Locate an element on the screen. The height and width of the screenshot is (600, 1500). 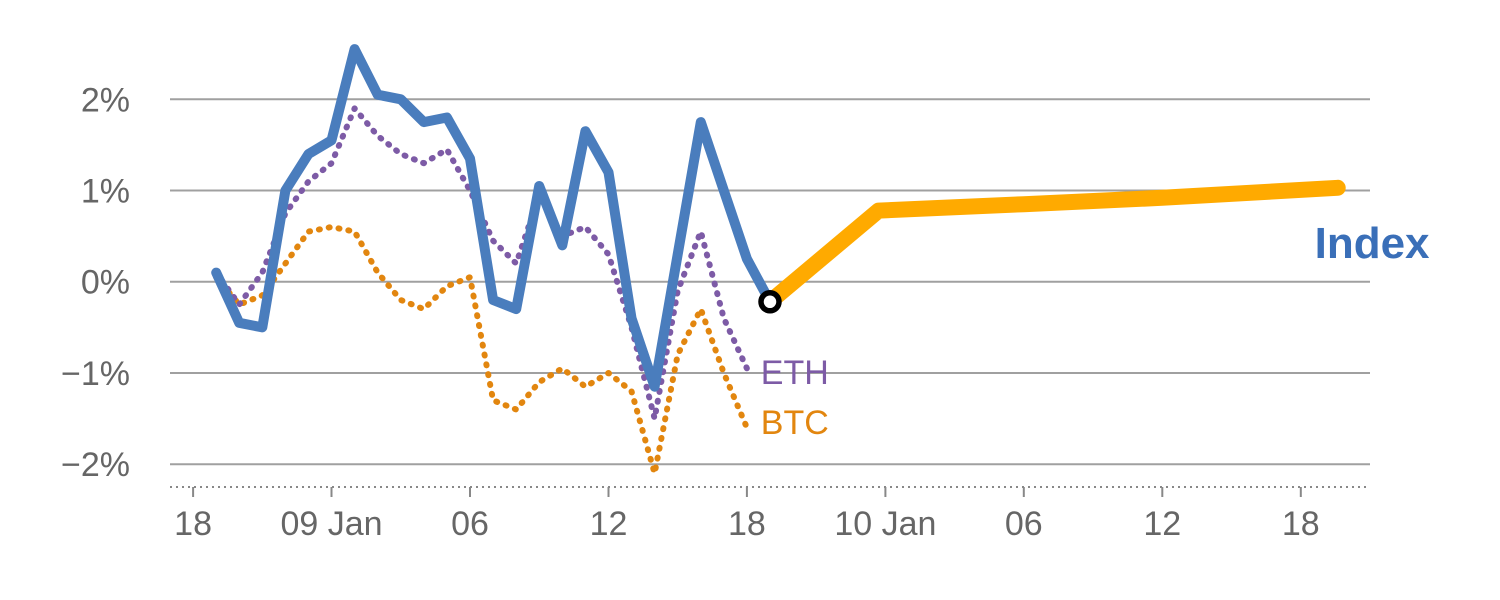
x-tick-label: 10 Jan is located at coordinates (885, 524).